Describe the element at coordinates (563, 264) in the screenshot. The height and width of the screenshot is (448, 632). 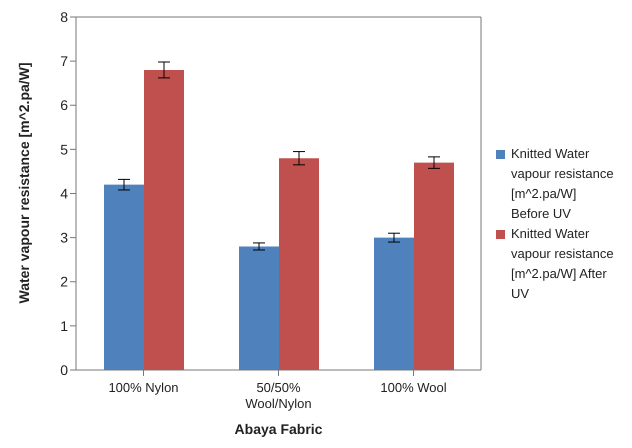
I see `legend-label: Knitted Water vapour resistance [m^2.pa/W] After UV` at that location.